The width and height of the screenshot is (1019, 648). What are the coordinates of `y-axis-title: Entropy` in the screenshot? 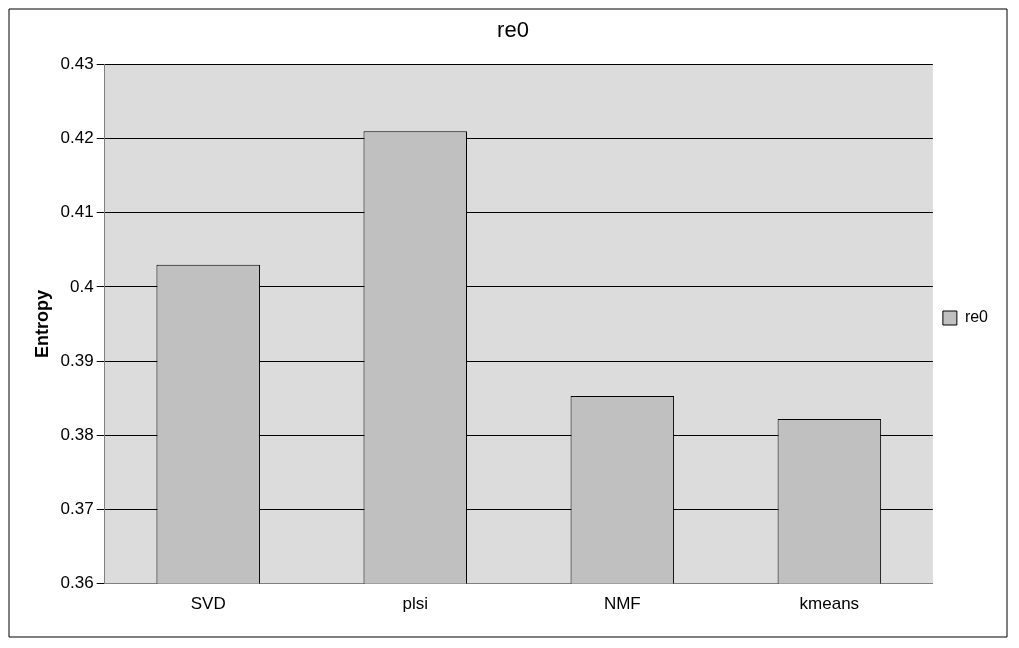 It's located at (41, 324).